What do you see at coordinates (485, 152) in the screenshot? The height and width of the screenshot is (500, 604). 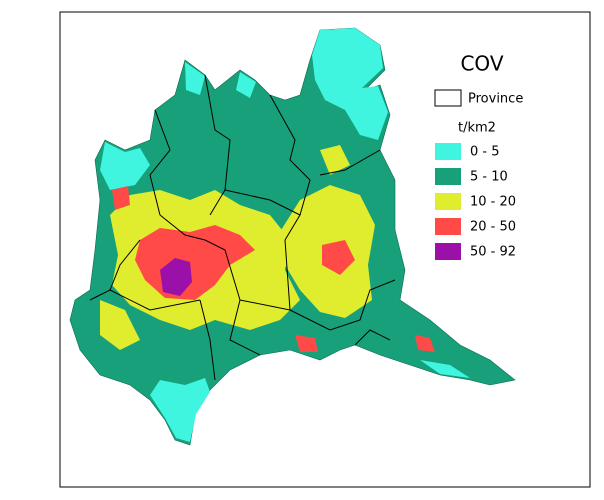 I see `legend-label: 0 - 5` at bounding box center [485, 152].